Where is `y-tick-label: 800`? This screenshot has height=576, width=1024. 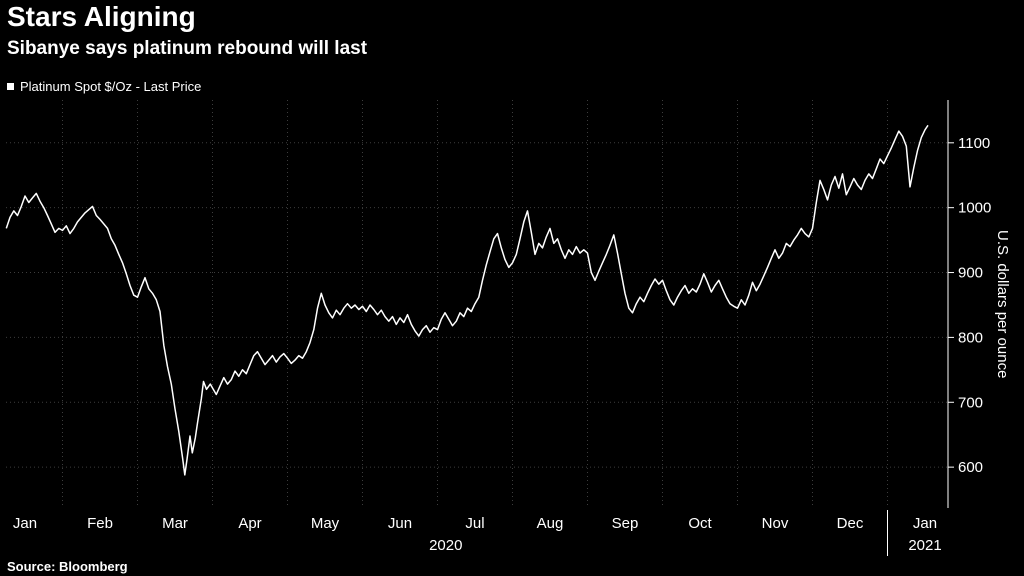 y-tick-label: 800 is located at coordinates (970, 337).